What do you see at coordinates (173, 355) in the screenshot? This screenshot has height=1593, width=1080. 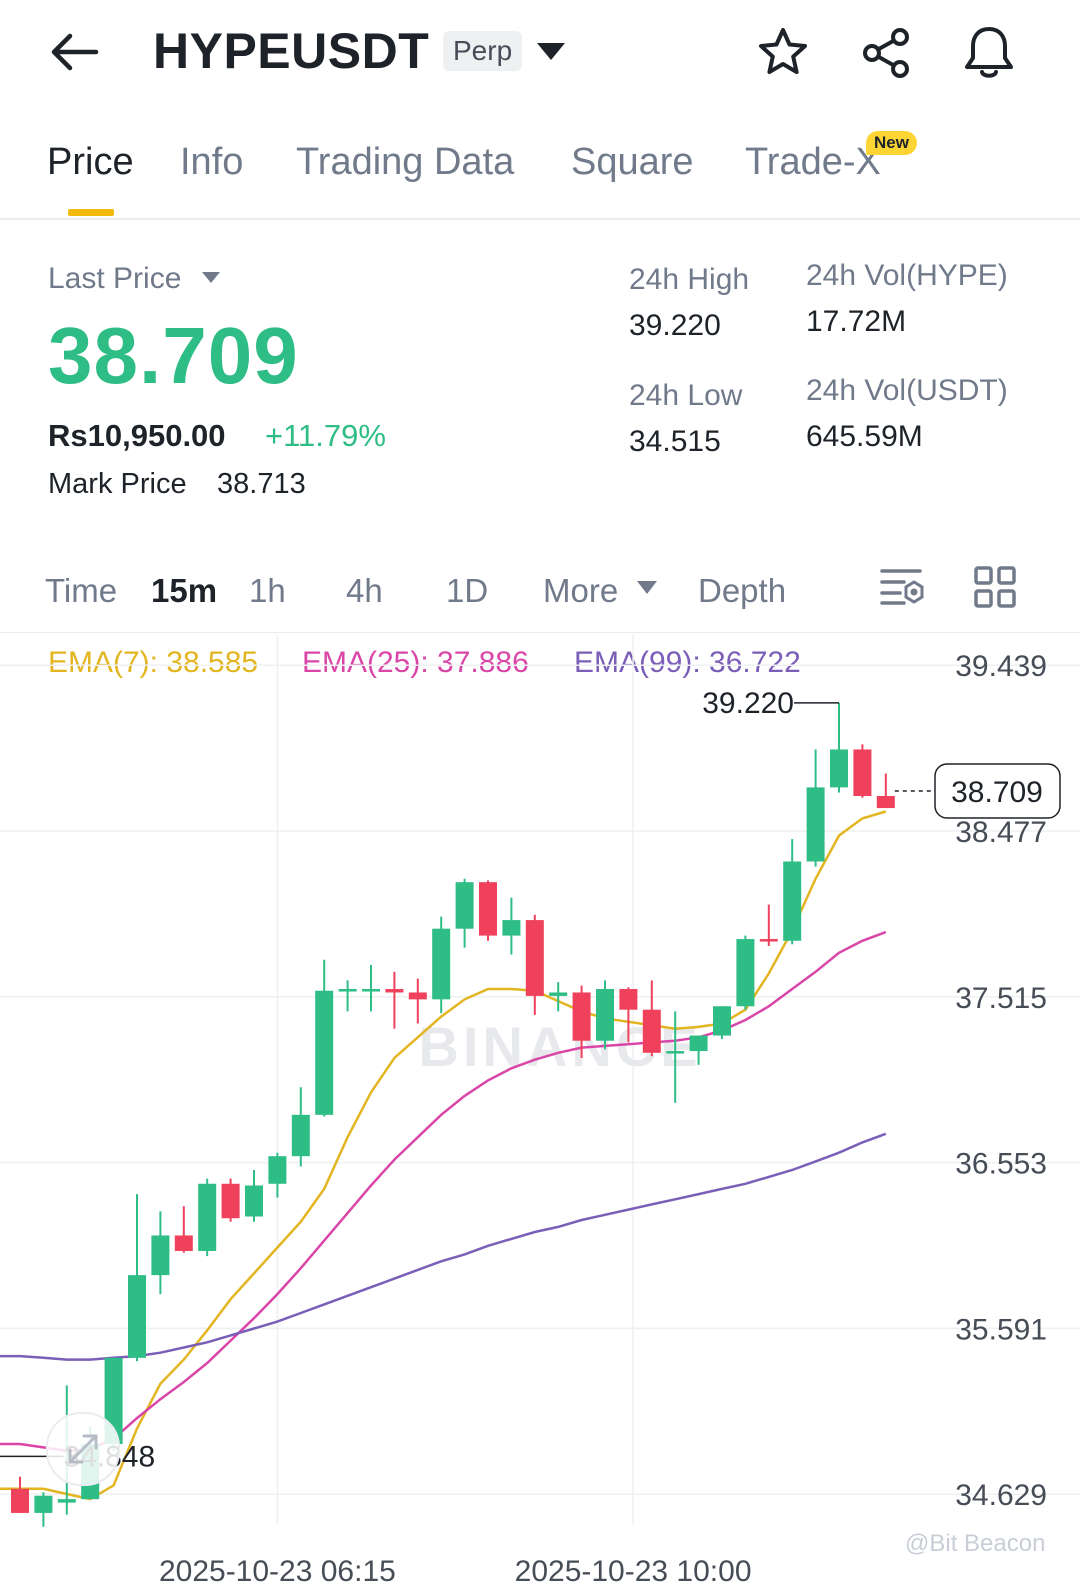 I see `last-price: 38.709` at bounding box center [173, 355].